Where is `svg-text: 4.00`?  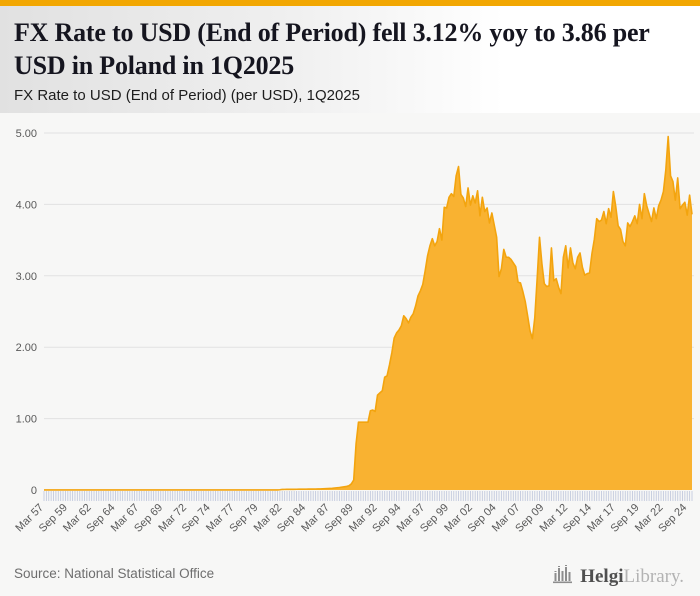
svg-text: 4.00 is located at coordinates (26, 205).